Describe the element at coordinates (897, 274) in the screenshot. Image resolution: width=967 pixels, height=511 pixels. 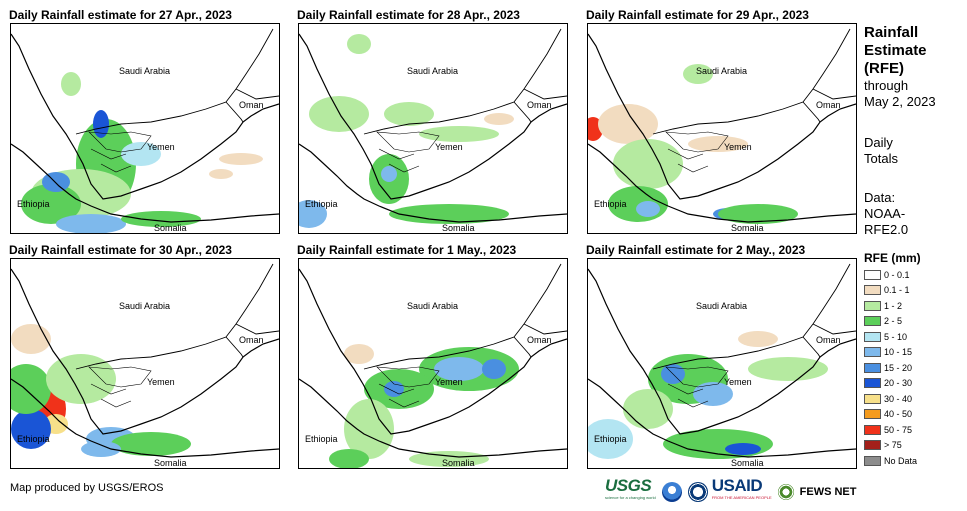
I see `legend-label: 0 - 0.1` at that location.